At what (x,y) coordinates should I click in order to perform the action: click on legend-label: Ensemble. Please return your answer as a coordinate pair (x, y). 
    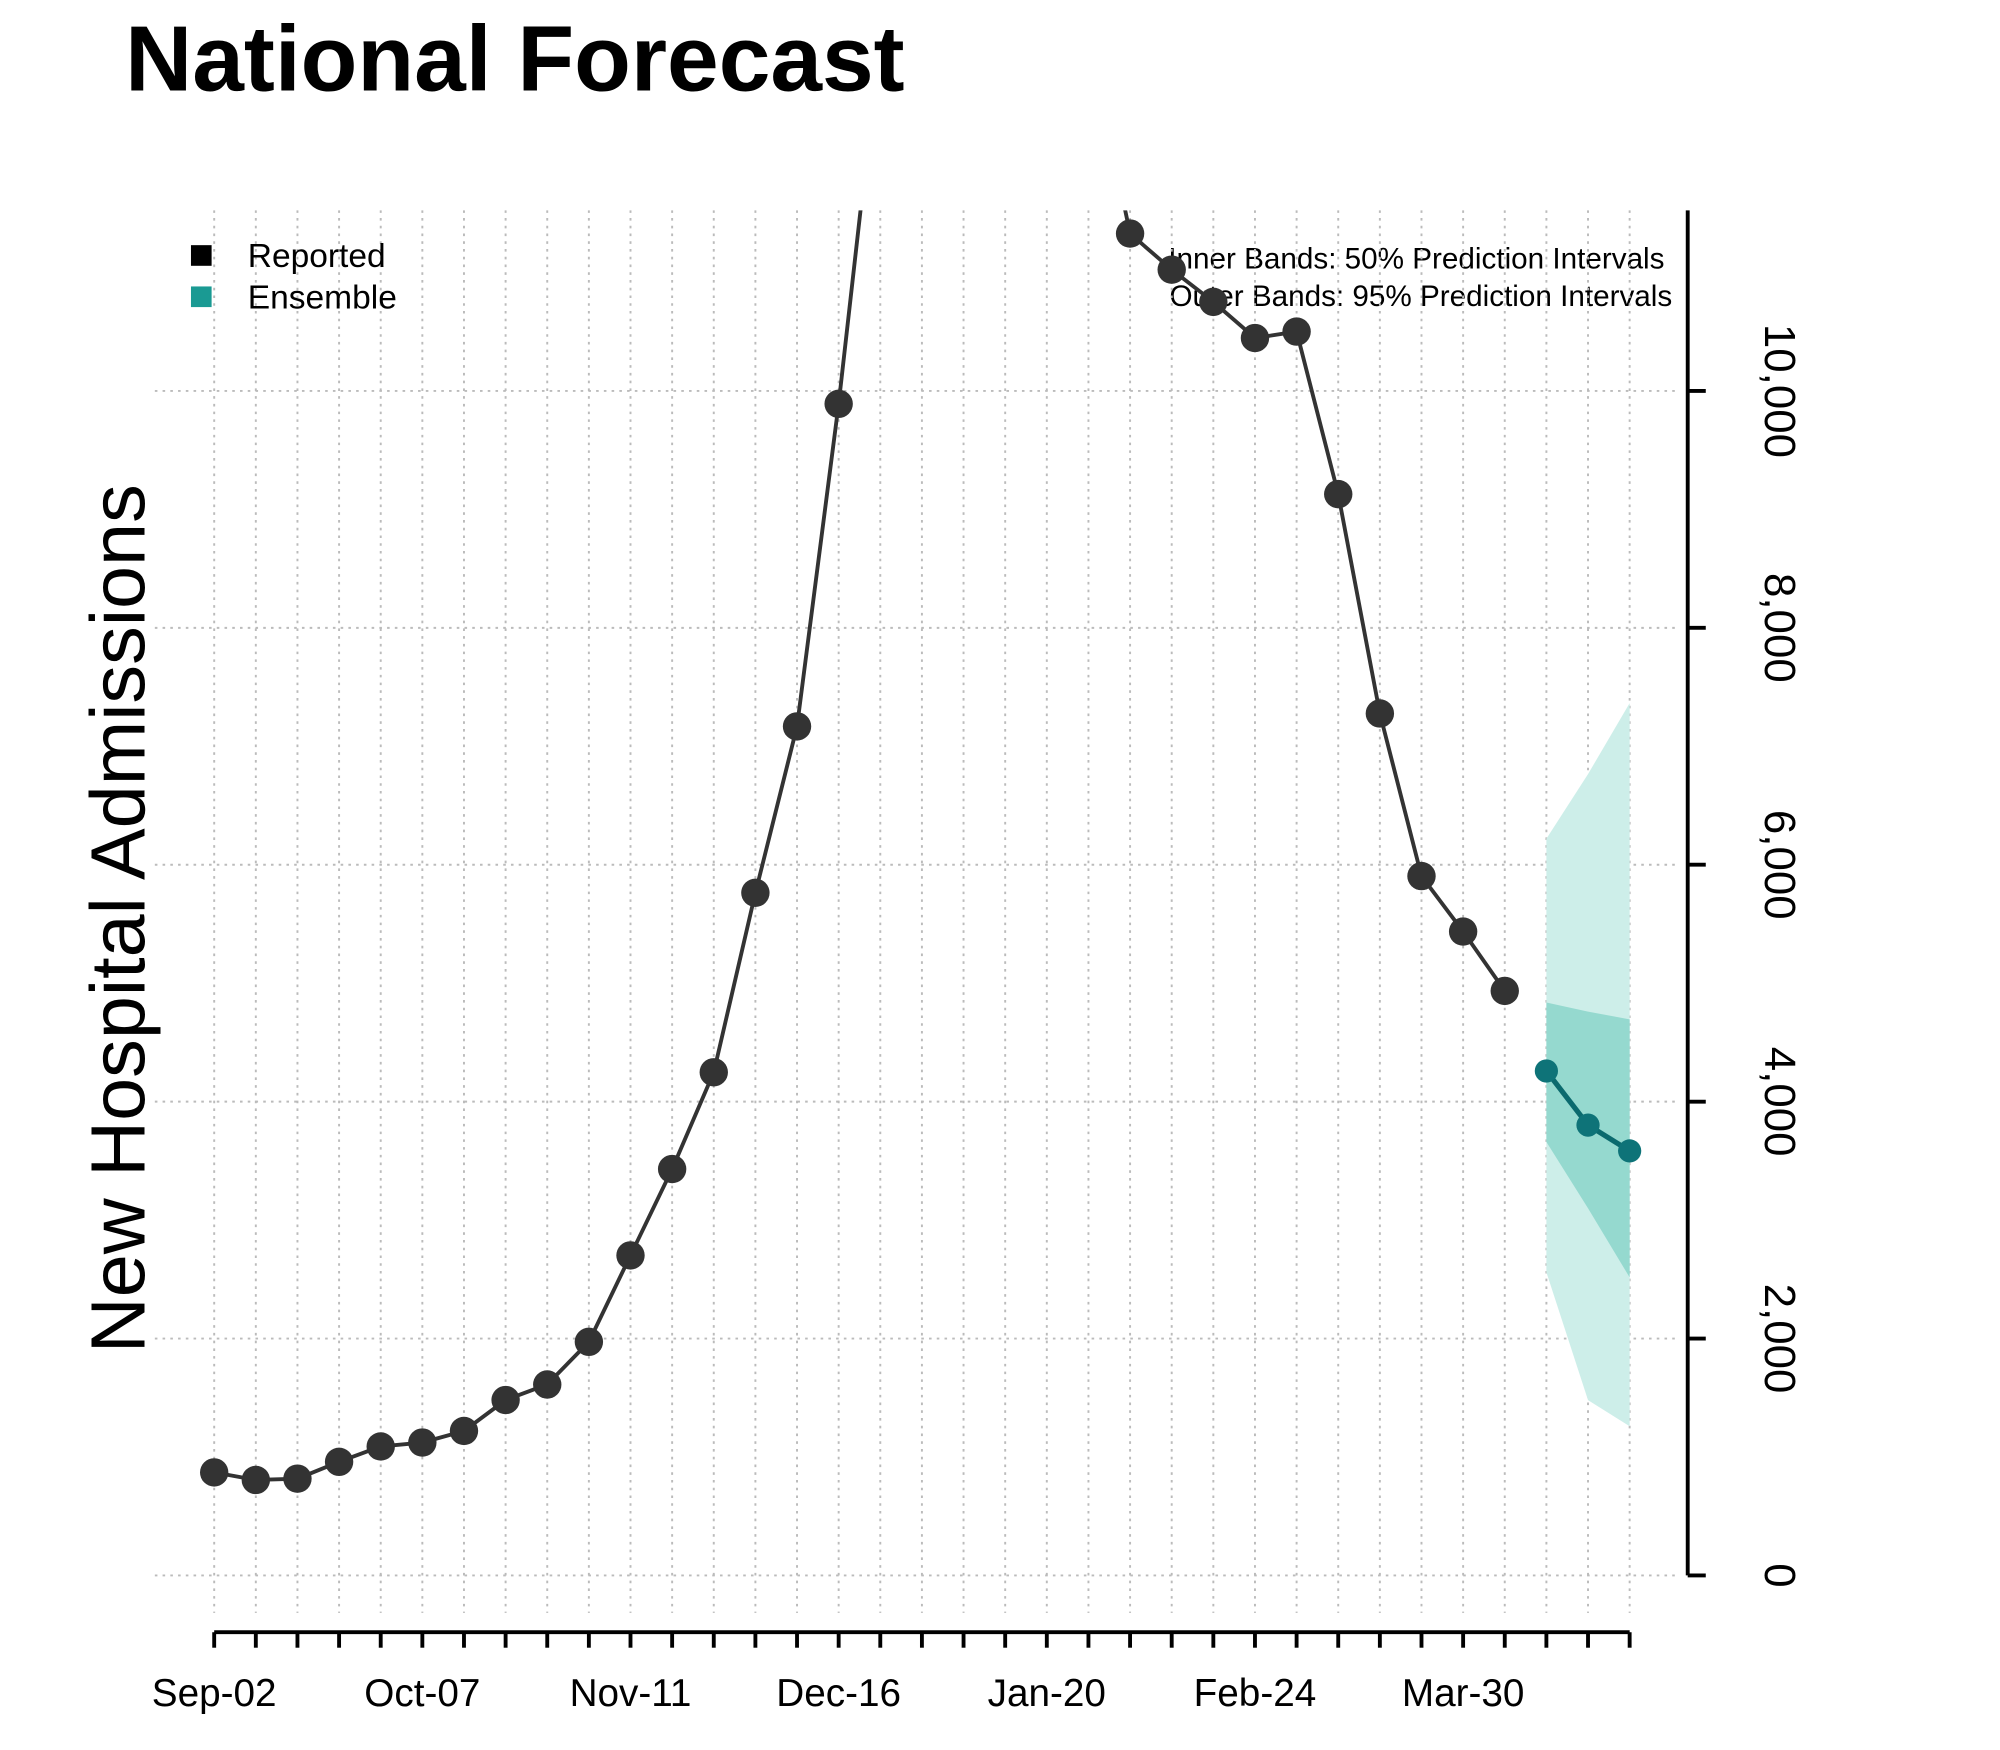
    Looking at the image, I should click on (322, 297).